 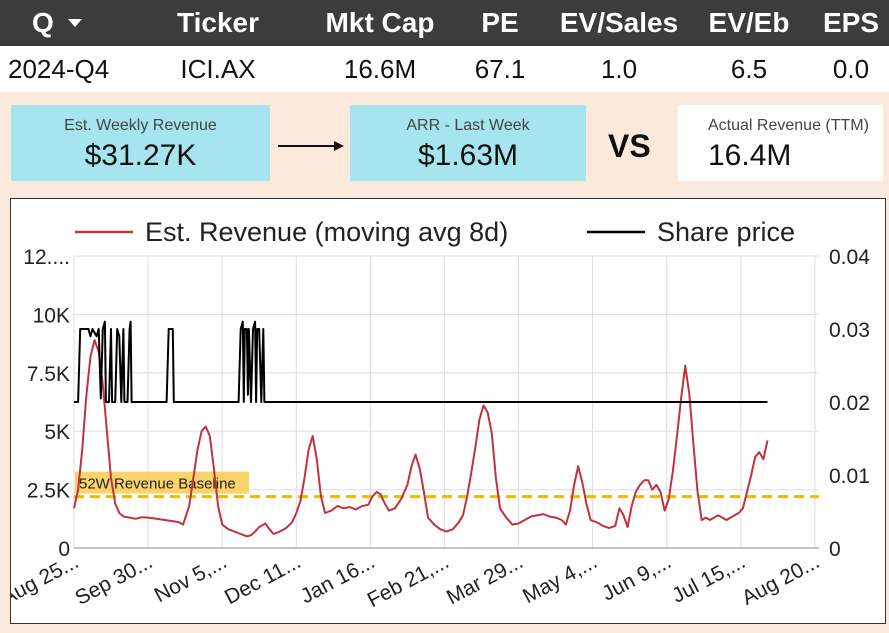 I want to click on period-value: 2024-Q4, so click(x=59, y=69).